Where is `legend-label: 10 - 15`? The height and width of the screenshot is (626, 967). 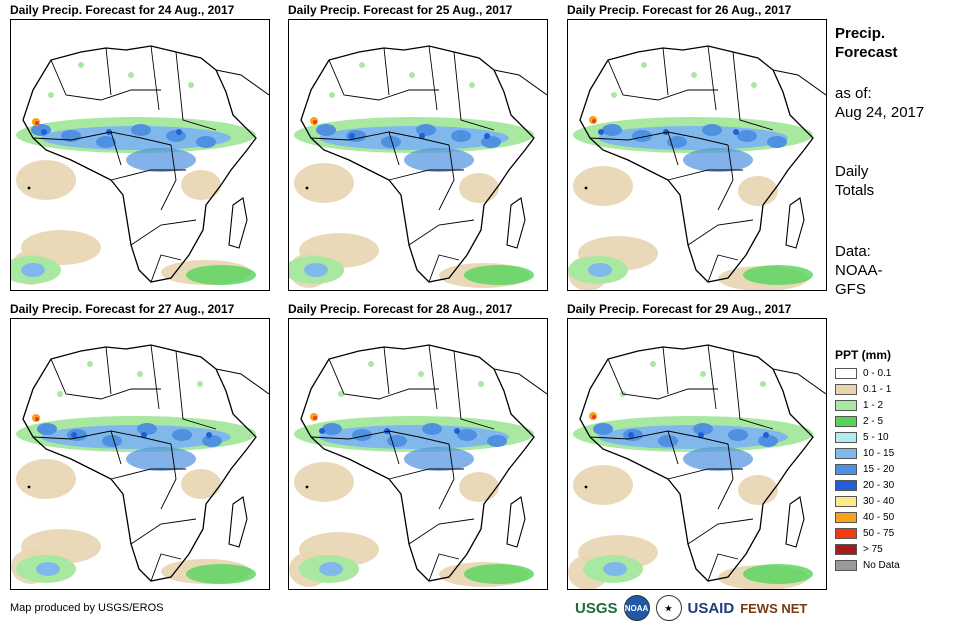 legend-label: 10 - 15 is located at coordinates (879, 453).